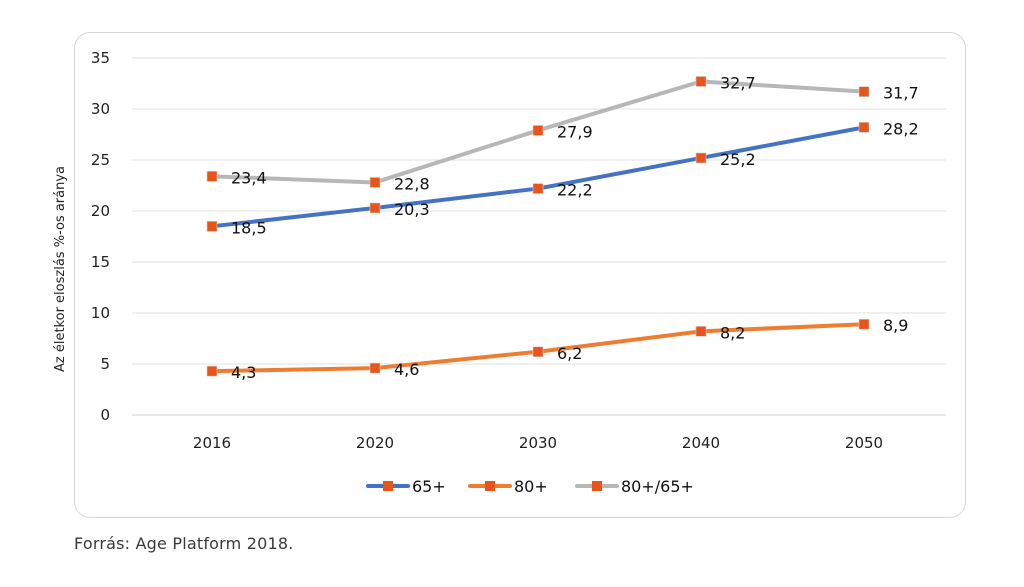 Image resolution: width=1024 pixels, height=587 pixels. I want to click on y-tick-label: 25, so click(100, 160).